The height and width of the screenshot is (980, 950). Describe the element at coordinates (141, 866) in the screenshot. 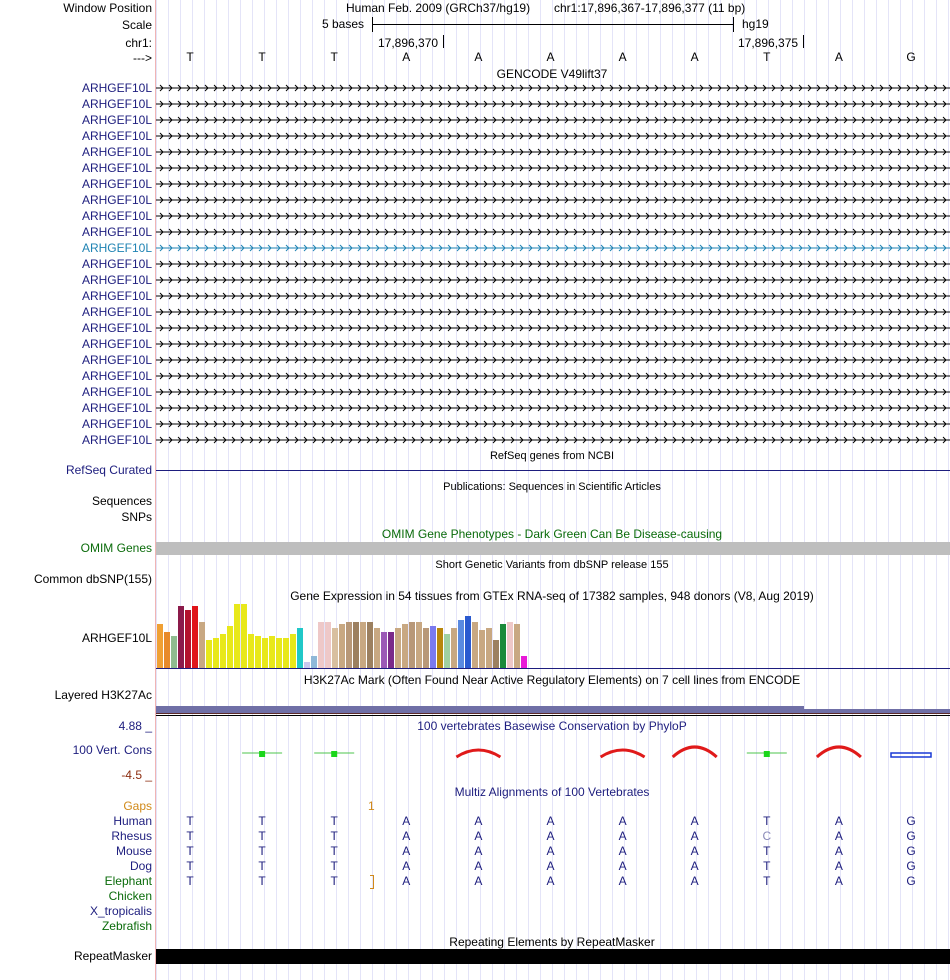

I see `species-label-dog: Dog` at that location.